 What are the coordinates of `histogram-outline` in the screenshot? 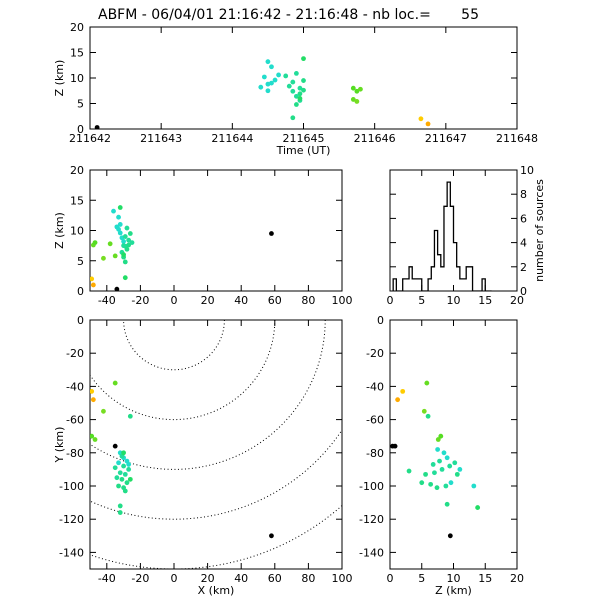 It's located at (442, 236).